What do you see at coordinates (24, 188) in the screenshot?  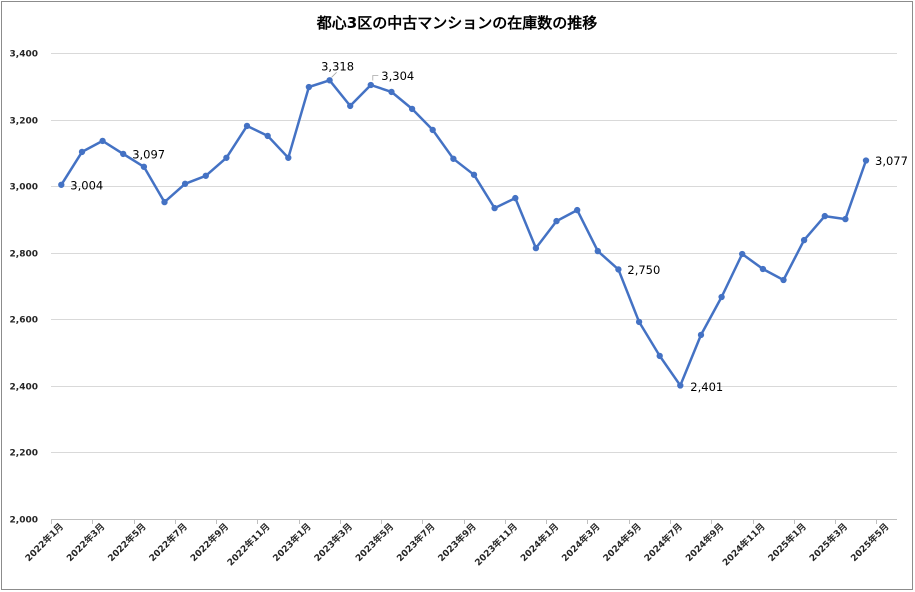 I see `y-tick-label: 3,000` at bounding box center [24, 188].